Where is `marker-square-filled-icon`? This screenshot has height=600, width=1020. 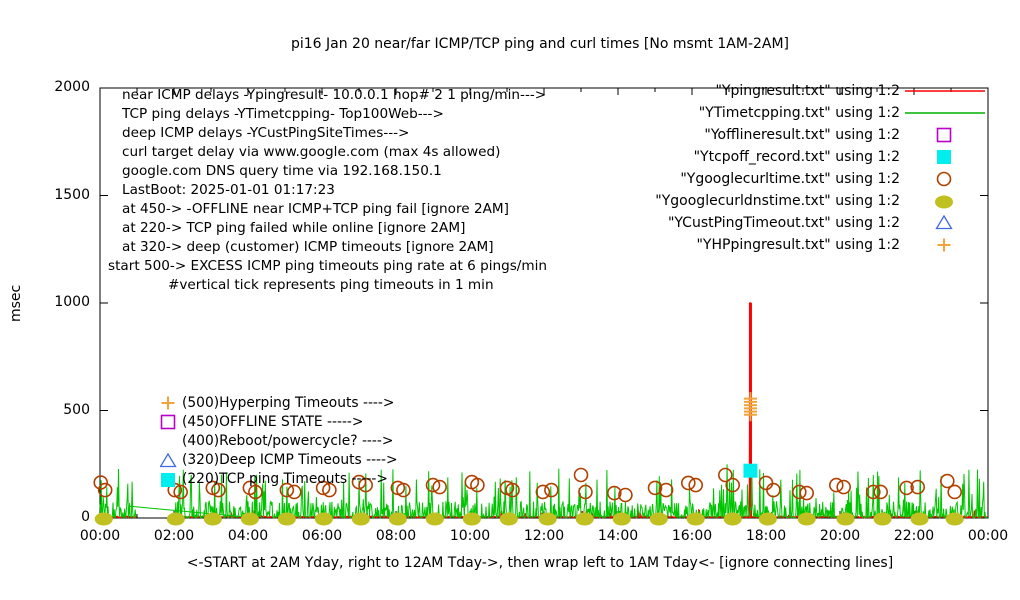 marker-square-filled-icon is located at coordinates (168, 479).